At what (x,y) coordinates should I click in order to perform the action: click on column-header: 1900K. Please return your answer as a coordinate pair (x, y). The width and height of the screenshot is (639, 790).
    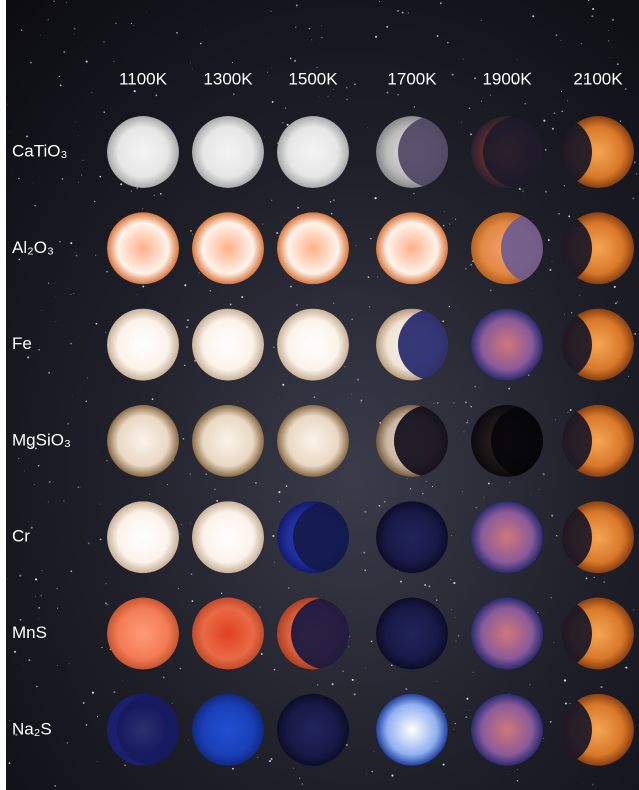
    Looking at the image, I should click on (507, 78).